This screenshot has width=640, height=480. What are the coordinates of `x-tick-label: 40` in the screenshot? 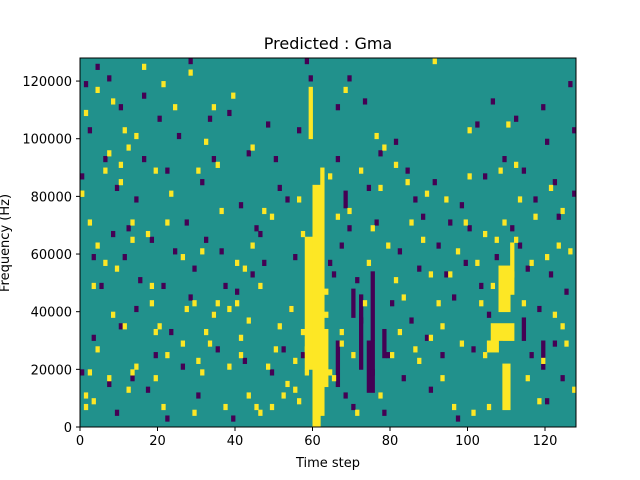 It's located at (235, 441).